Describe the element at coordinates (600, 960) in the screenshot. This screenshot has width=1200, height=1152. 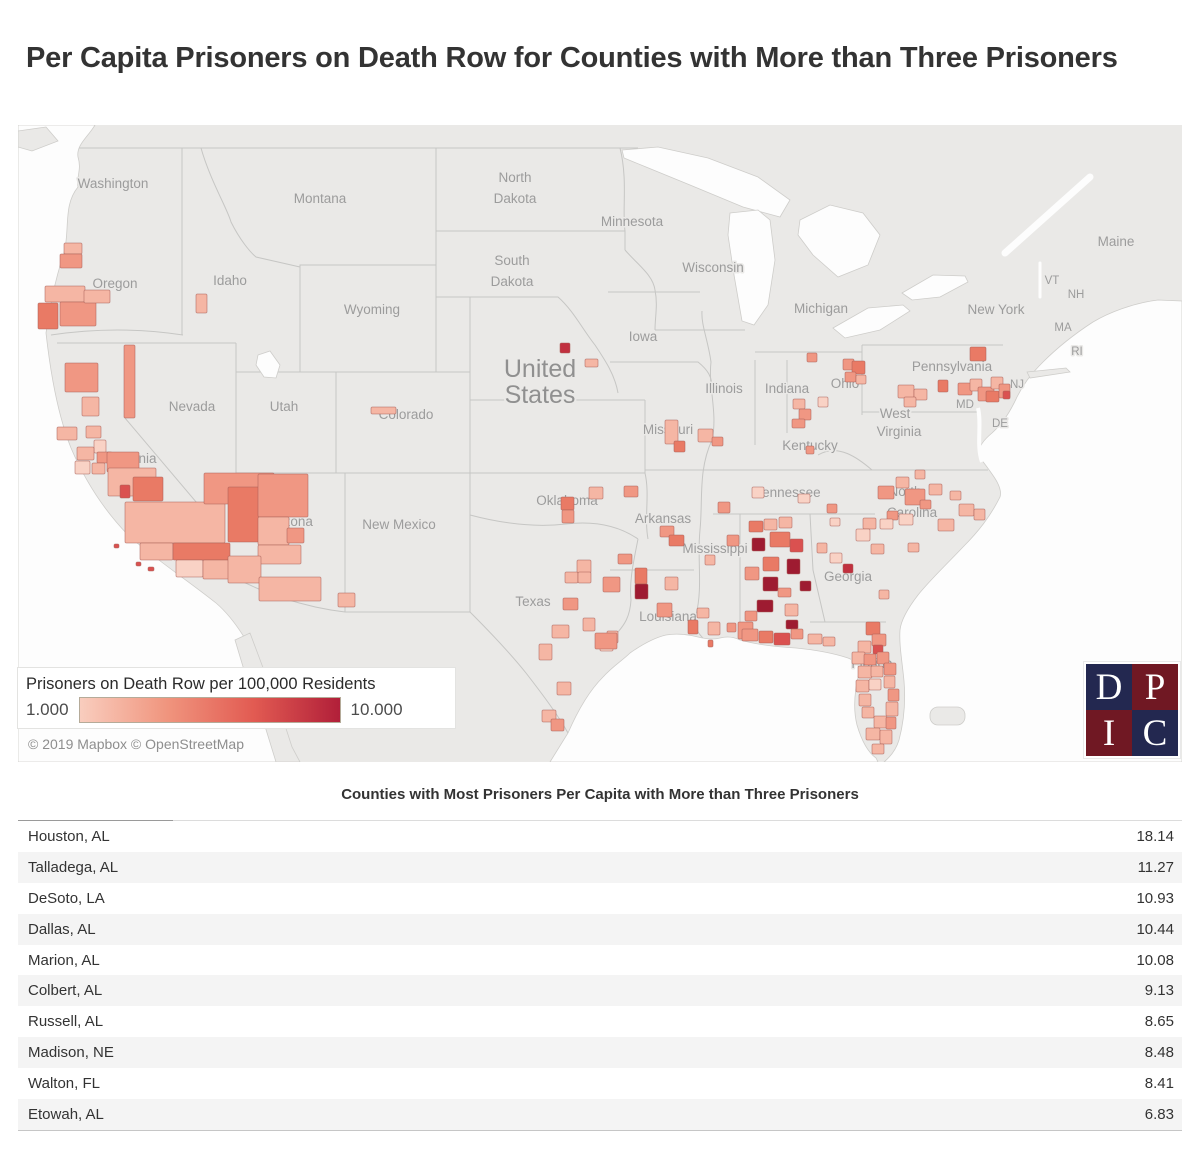
I see `table-row: Marion, AL 10.08` at that location.